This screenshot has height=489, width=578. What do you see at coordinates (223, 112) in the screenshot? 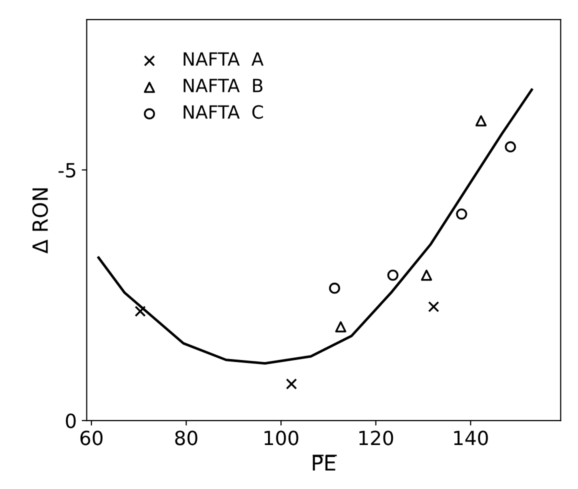
I see `legend-label: NAFTA C` at bounding box center [223, 112].